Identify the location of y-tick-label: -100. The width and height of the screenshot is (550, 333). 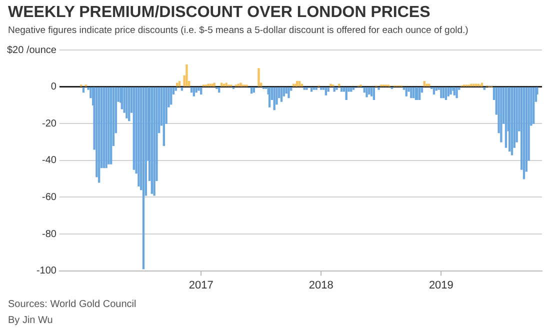
(46, 271).